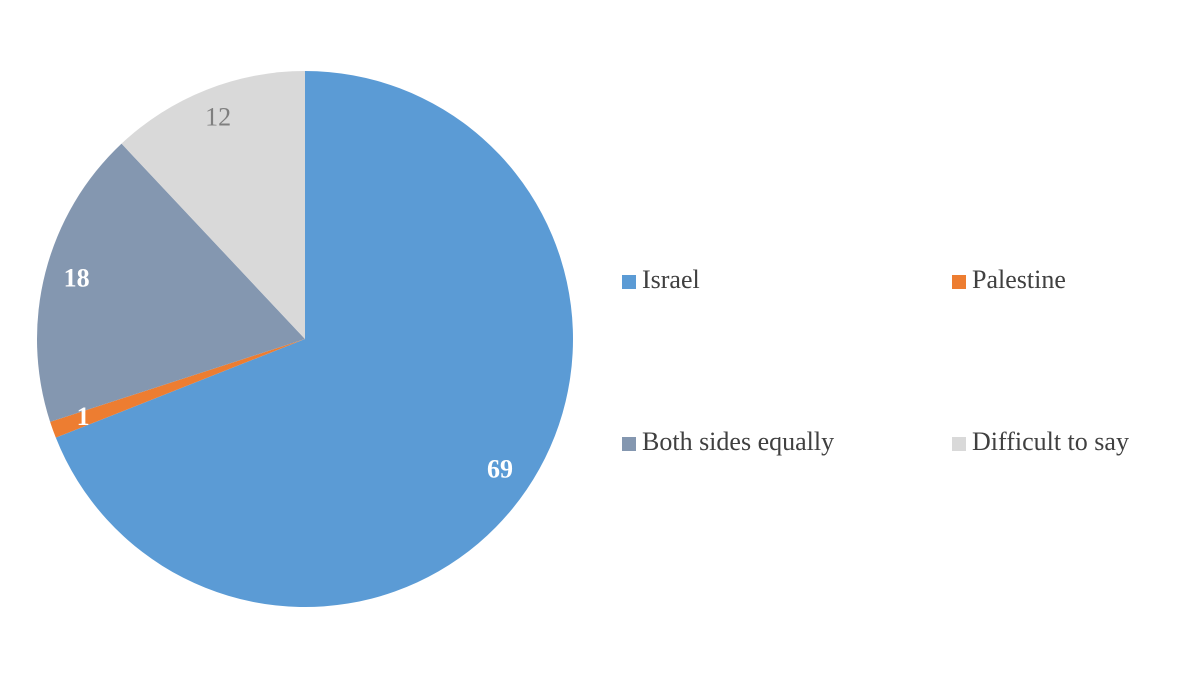  What do you see at coordinates (500, 469) in the screenshot?
I see `data-label: 69` at bounding box center [500, 469].